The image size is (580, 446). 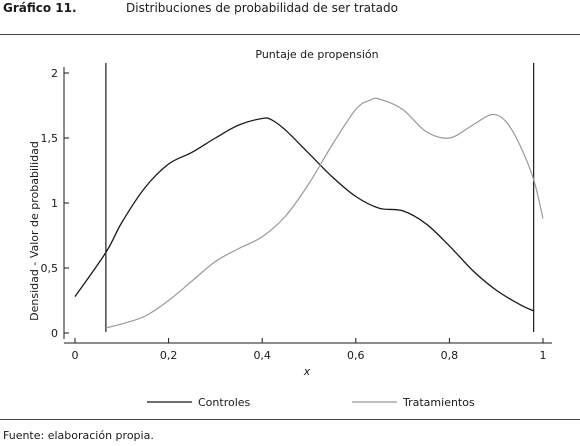 What do you see at coordinates (54, 73) in the screenshot?
I see `y-tick-label: 2` at bounding box center [54, 73].